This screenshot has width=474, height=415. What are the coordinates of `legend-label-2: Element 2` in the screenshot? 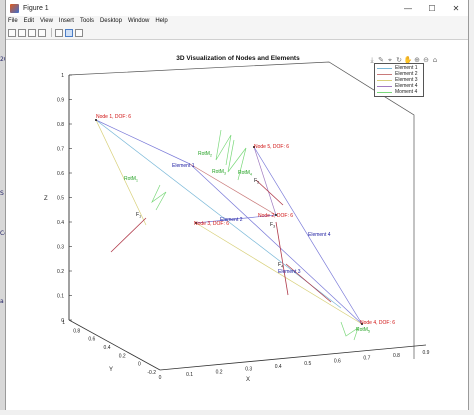 It's located at (406, 74).